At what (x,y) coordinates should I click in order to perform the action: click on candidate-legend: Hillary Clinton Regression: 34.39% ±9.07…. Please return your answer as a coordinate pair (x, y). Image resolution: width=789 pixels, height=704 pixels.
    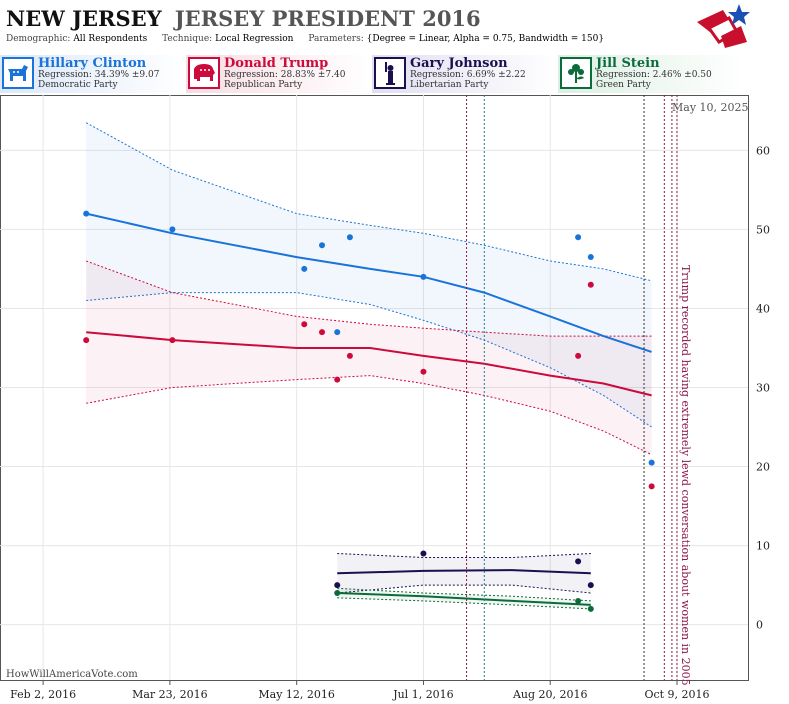
    Looking at the image, I should click on (394, 74).